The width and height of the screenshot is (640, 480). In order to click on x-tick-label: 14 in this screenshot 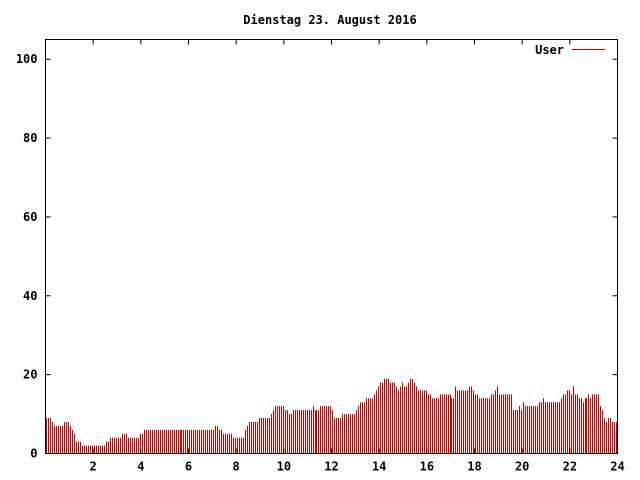, I will do `click(379, 467)`.